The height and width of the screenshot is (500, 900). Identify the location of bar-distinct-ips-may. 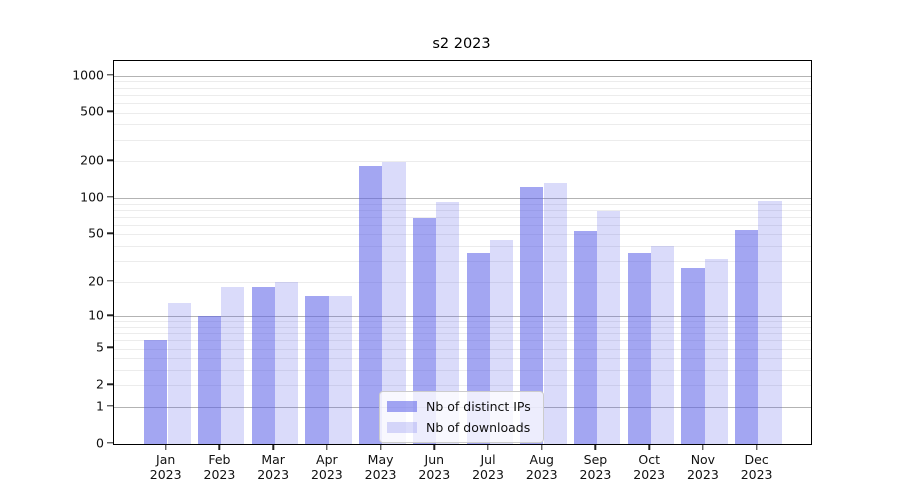
(371, 305).